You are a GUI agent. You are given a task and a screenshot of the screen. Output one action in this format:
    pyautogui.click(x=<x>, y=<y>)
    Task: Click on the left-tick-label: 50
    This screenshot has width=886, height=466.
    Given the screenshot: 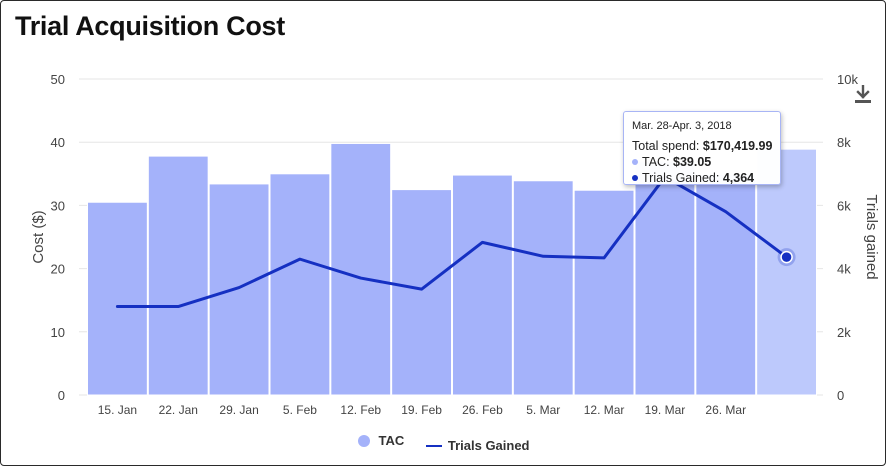 What is the action you would take?
    pyautogui.click(x=58, y=79)
    